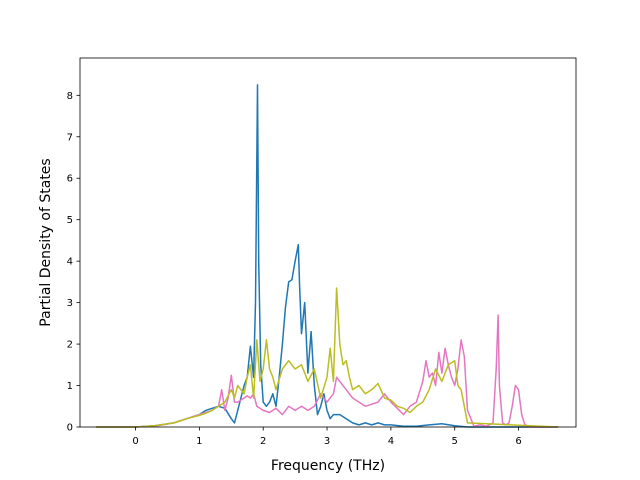  I want to click on y-tick-label: 4, so click(70, 262).